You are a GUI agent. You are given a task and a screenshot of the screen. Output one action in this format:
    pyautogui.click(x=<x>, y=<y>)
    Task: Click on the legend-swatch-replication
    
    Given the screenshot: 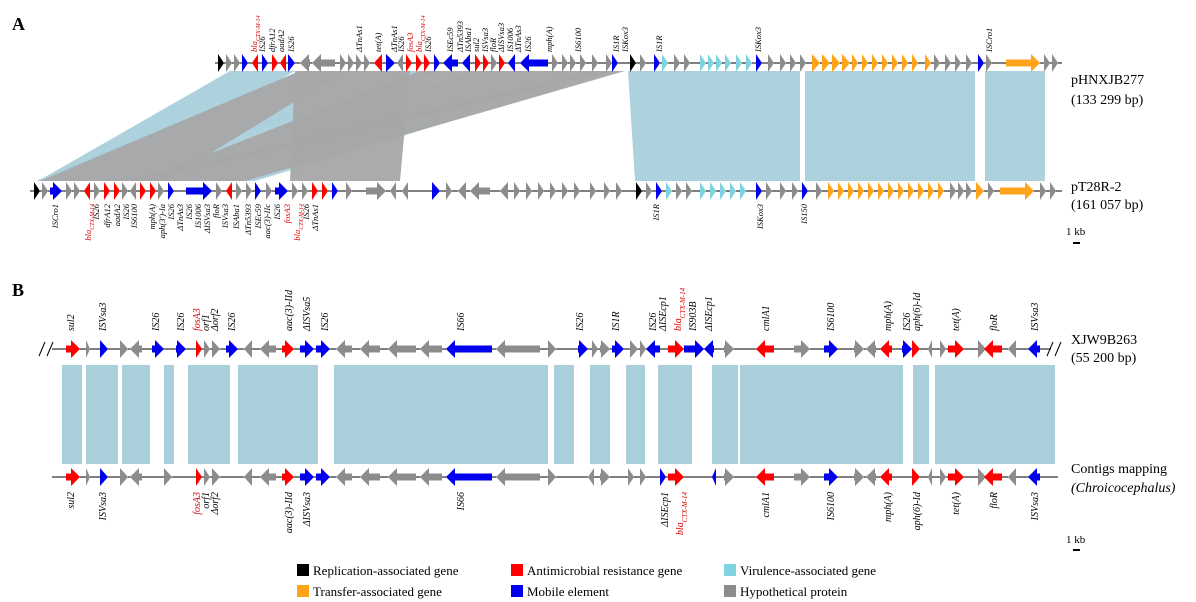 What is the action you would take?
    pyautogui.click(x=303, y=570)
    